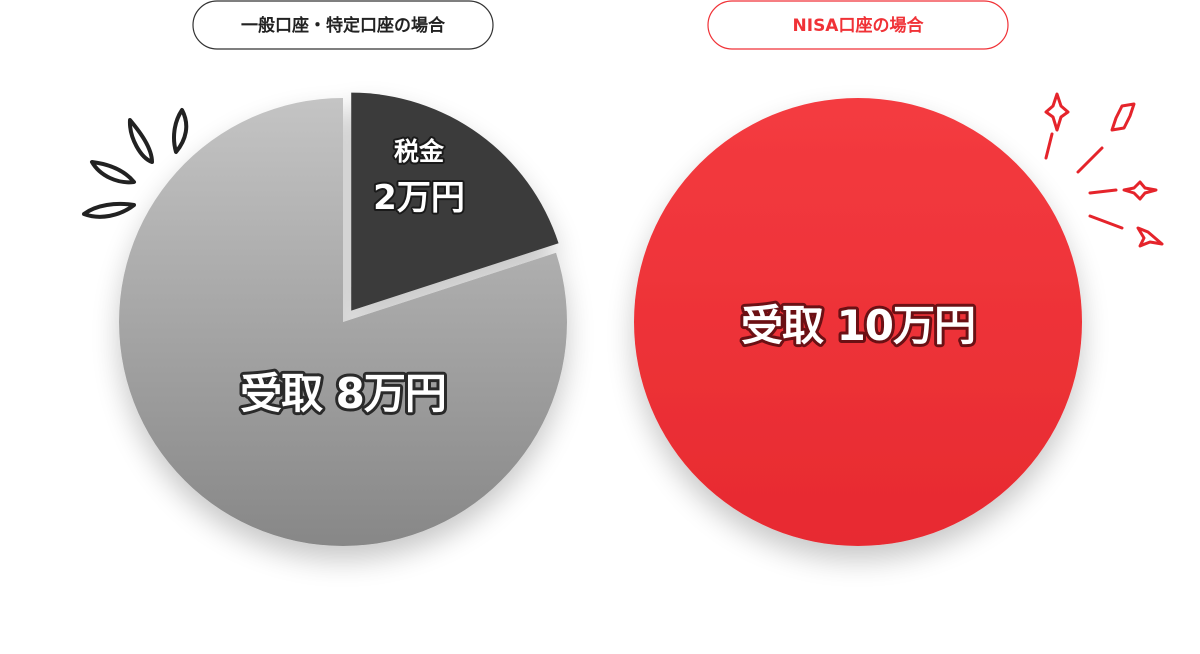 The width and height of the screenshot is (1200, 654). I want to click on received-full-label: 受取 10万円, so click(858, 325).